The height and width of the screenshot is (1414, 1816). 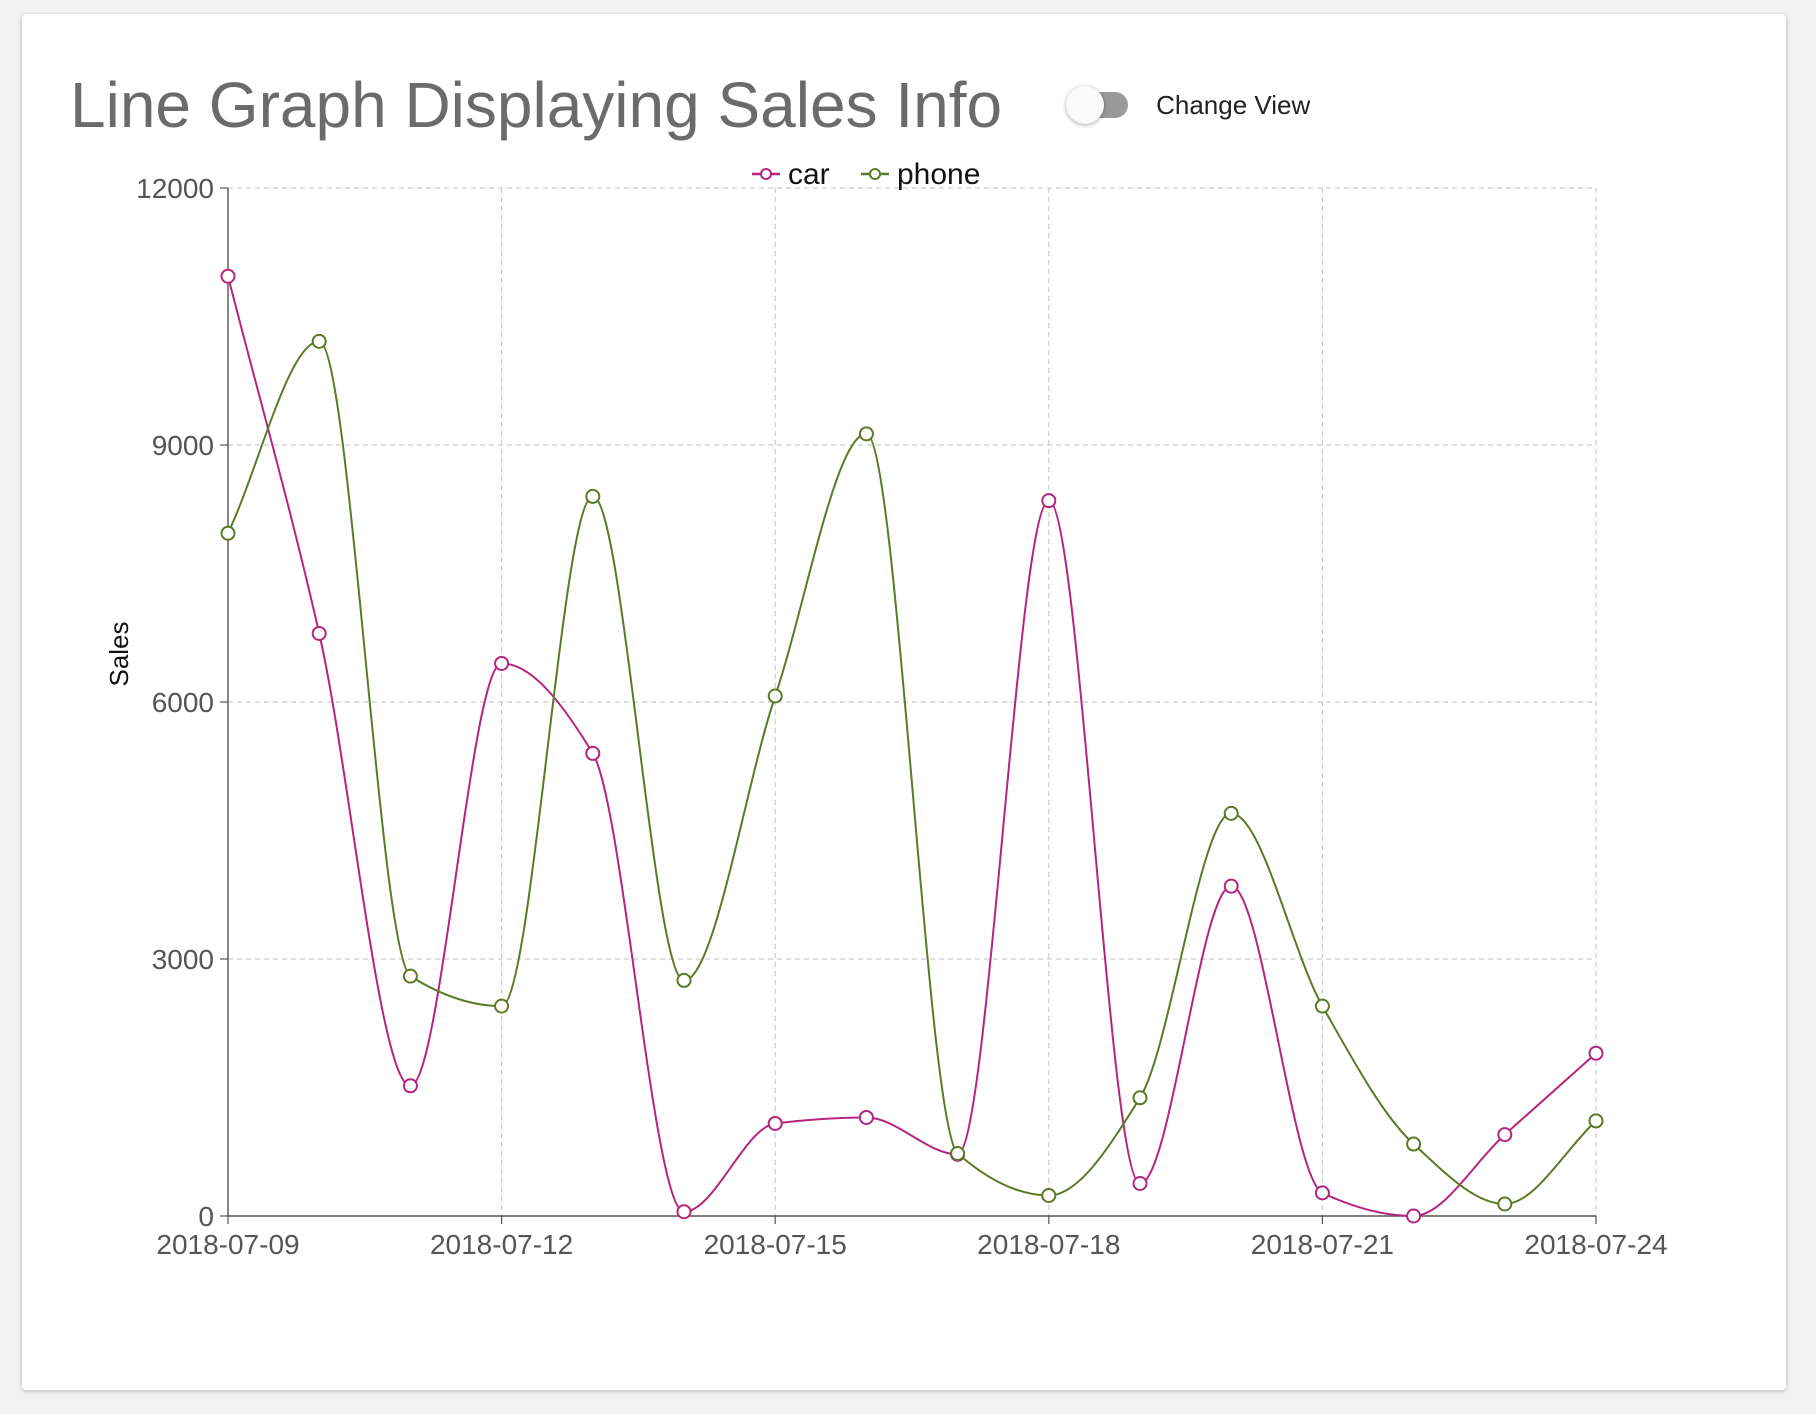 What do you see at coordinates (1233, 104) in the screenshot?
I see `toggle-label: Change View` at bounding box center [1233, 104].